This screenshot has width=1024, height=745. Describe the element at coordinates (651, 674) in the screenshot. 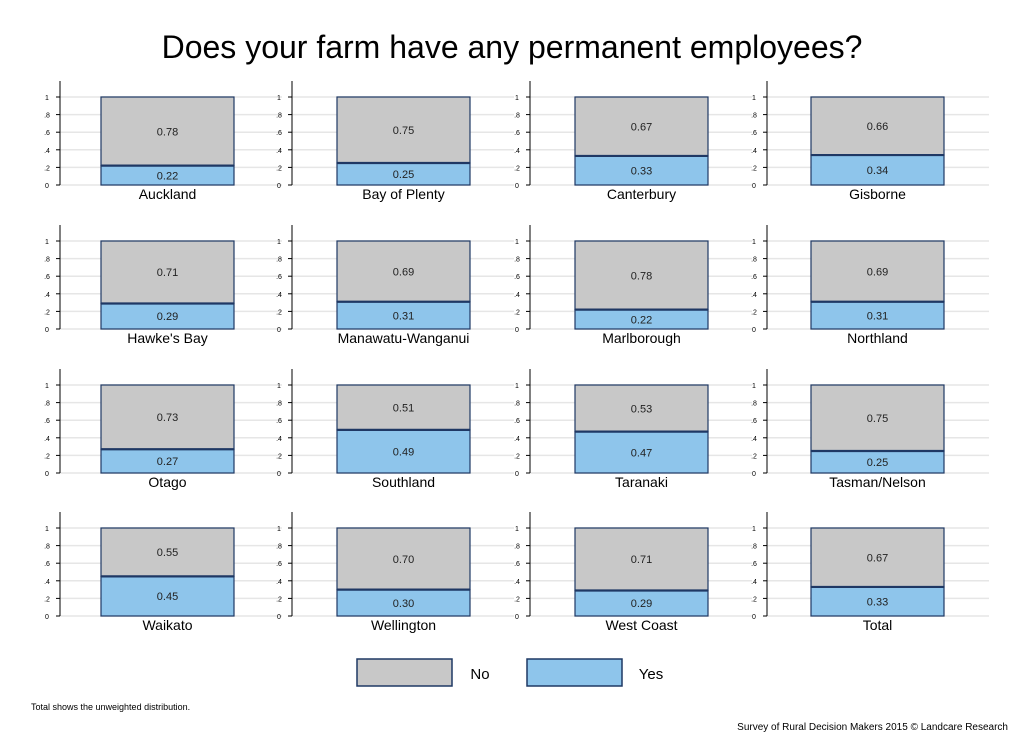

I see `legend-label-yes: Yes` at that location.